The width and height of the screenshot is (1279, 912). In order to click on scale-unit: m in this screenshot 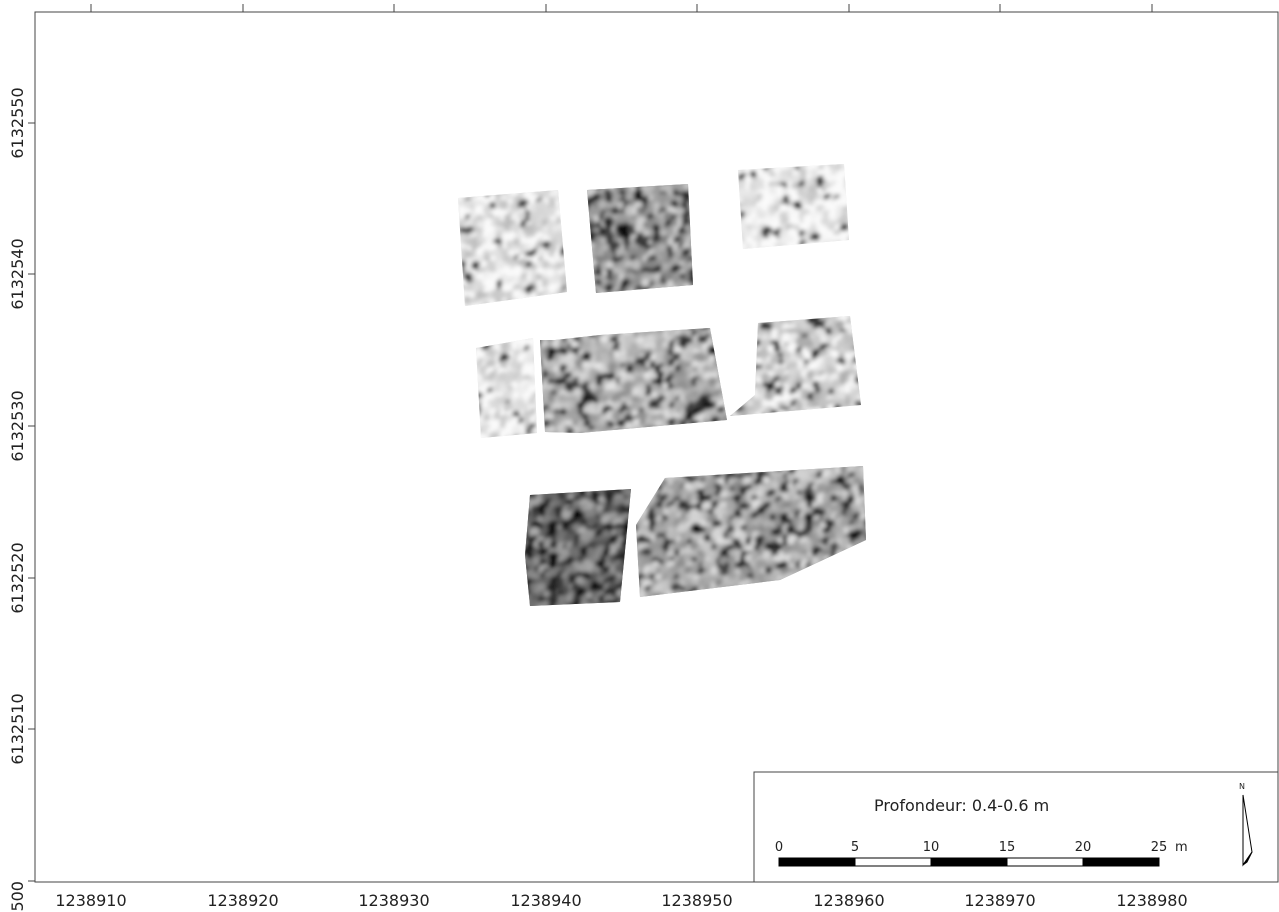, I will do `click(1181, 847)`.